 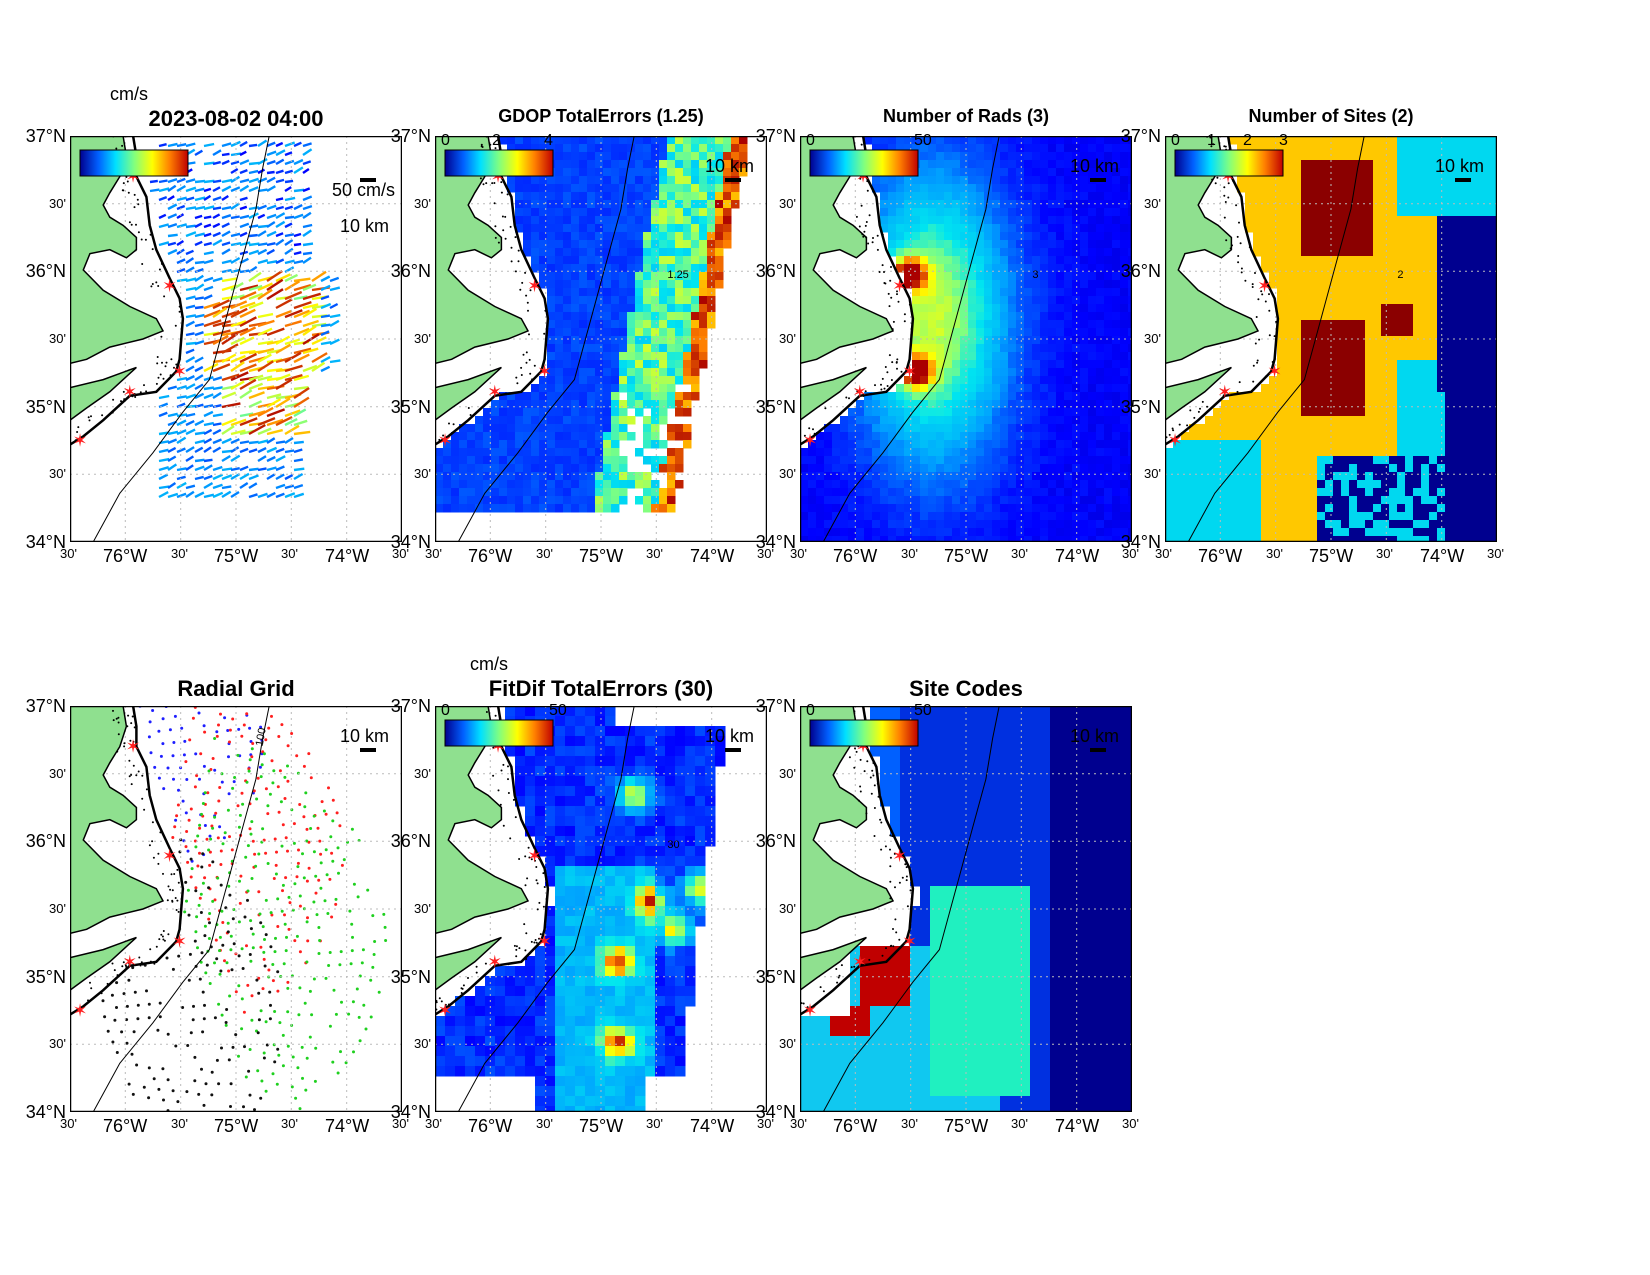 I want to click on sitecodes-map: ✶✶✶✶✶, so click(x=966, y=909).